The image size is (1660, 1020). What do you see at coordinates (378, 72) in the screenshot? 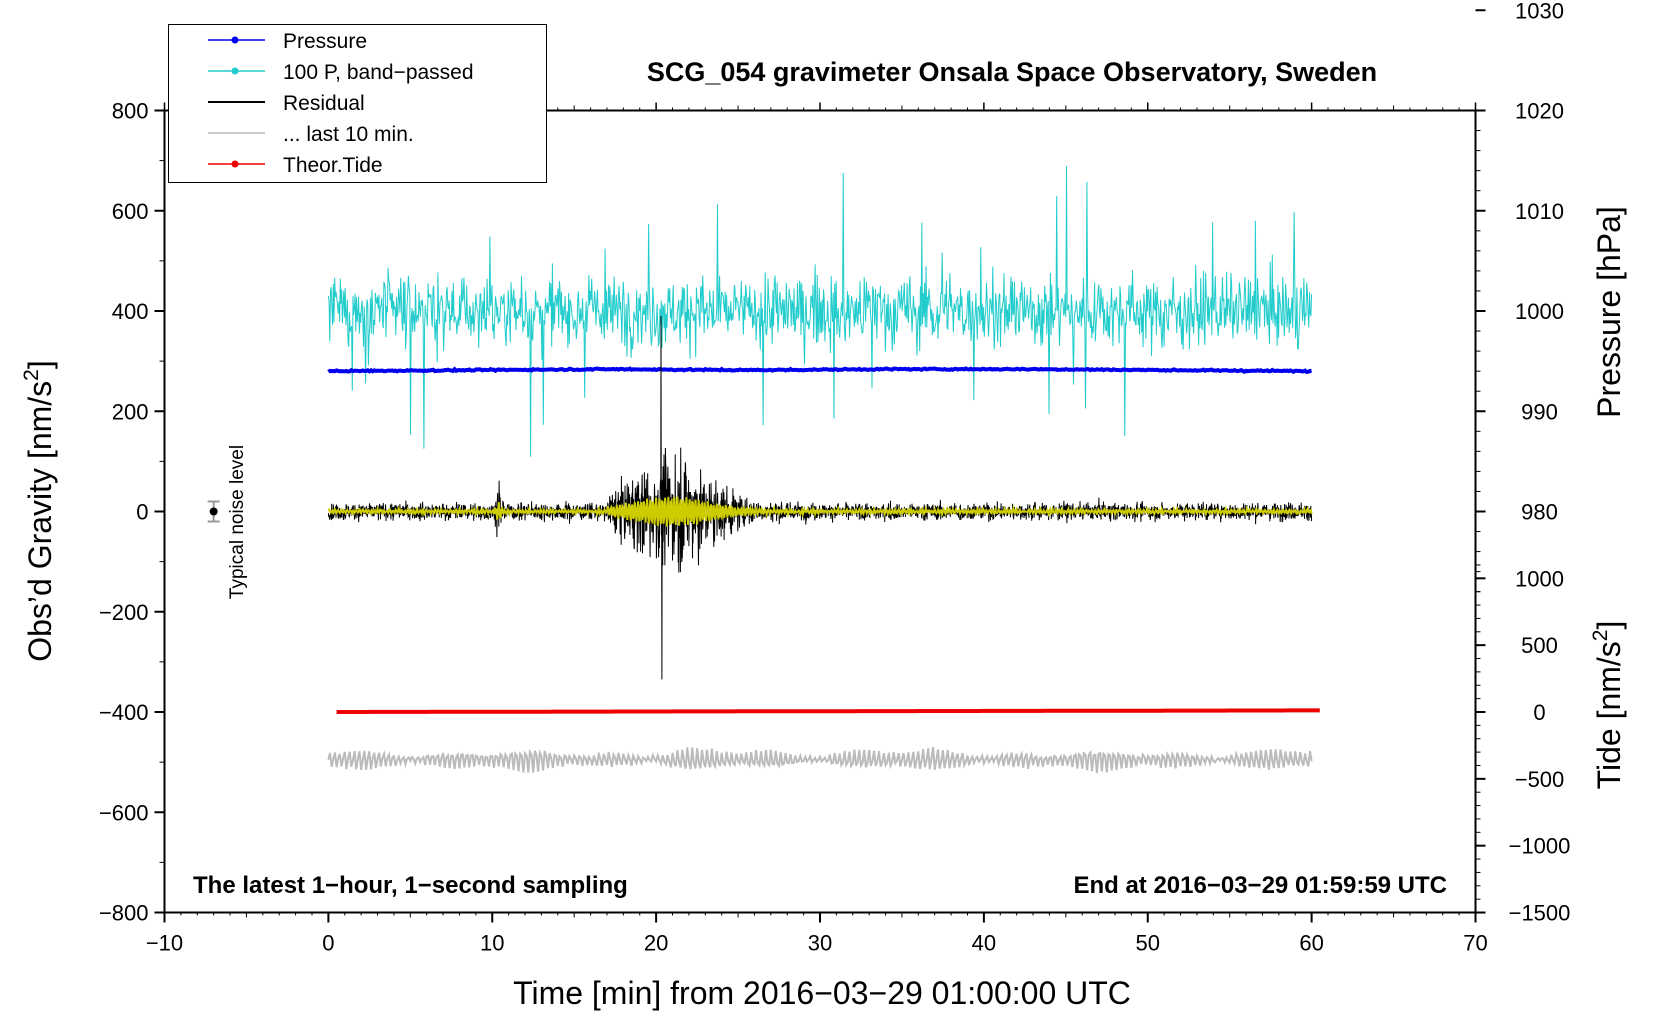
I see `legend-label: 100 P, band−passed` at bounding box center [378, 72].